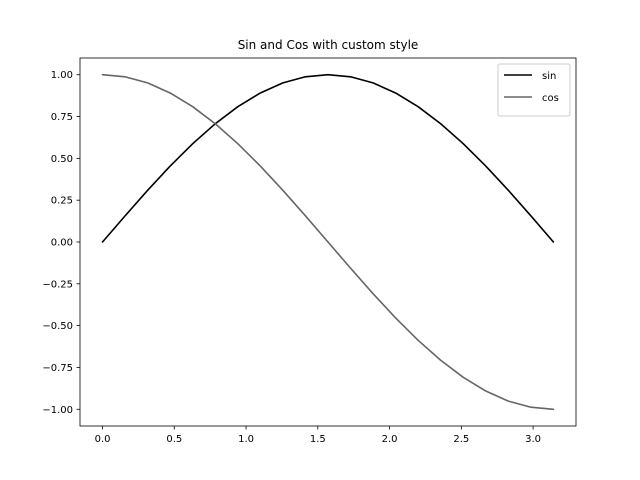 The height and width of the screenshot is (480, 640). What do you see at coordinates (57, 326) in the screenshot?
I see `y-tick-label: −0.50` at bounding box center [57, 326].